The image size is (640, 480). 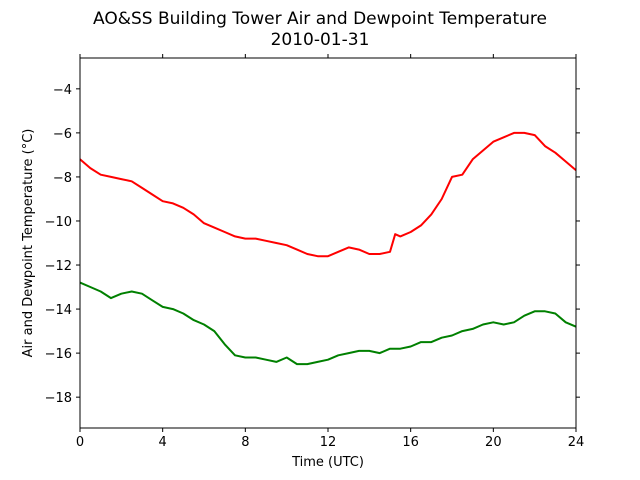 What do you see at coordinates (58, 222) in the screenshot?
I see `y-tick-label: −10` at bounding box center [58, 222].